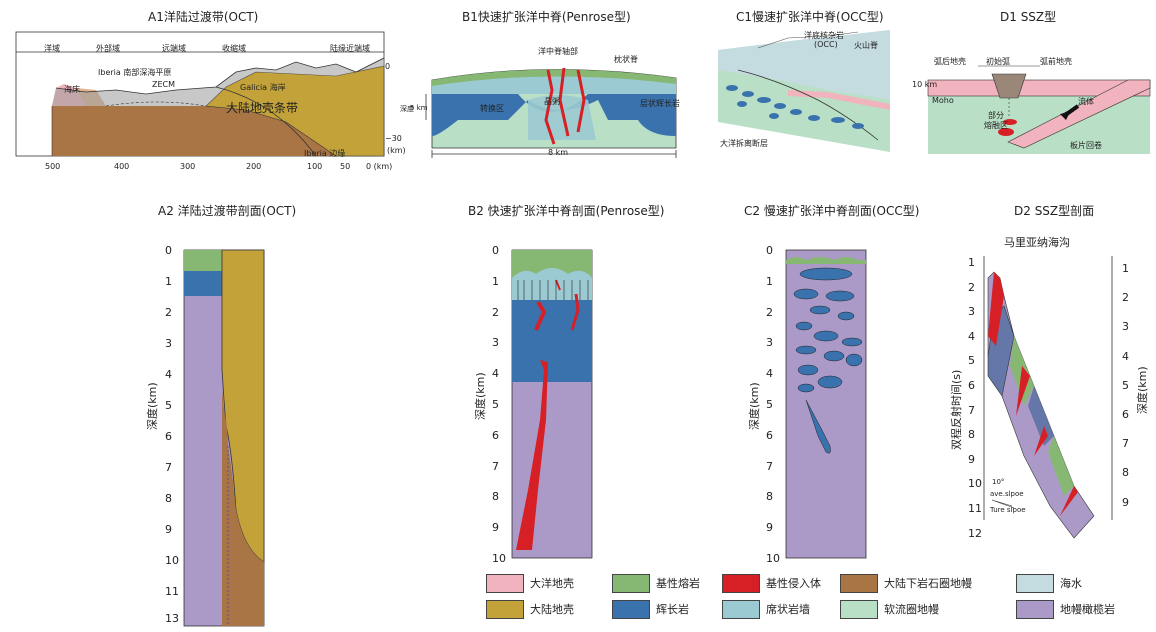 This screenshot has width=1156, height=632. Describe the element at coordinates (1071, 583) in the screenshot. I see `legend-label: 海水` at that location.